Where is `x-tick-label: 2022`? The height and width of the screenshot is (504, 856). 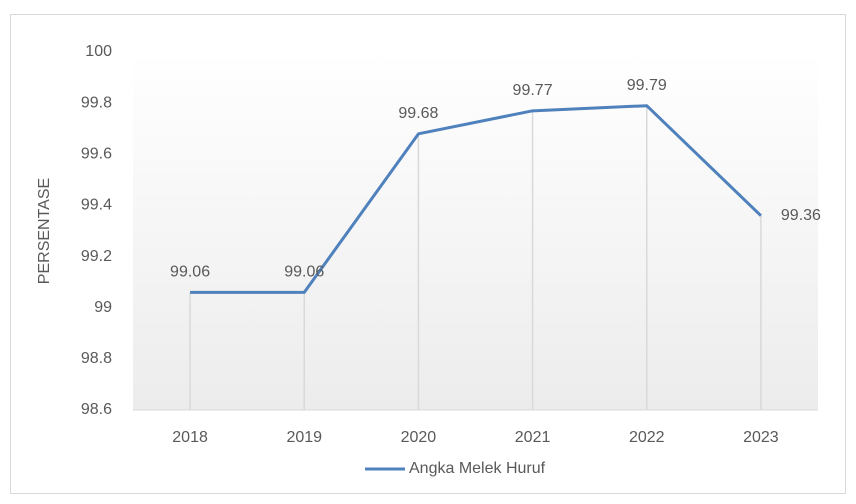
x-tick-label: 2022 is located at coordinates (647, 437).